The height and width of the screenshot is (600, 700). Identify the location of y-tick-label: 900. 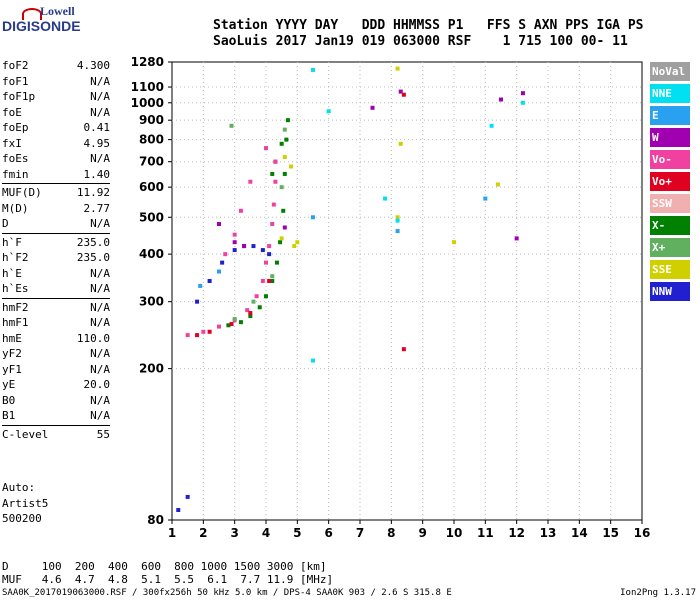
(151, 120).